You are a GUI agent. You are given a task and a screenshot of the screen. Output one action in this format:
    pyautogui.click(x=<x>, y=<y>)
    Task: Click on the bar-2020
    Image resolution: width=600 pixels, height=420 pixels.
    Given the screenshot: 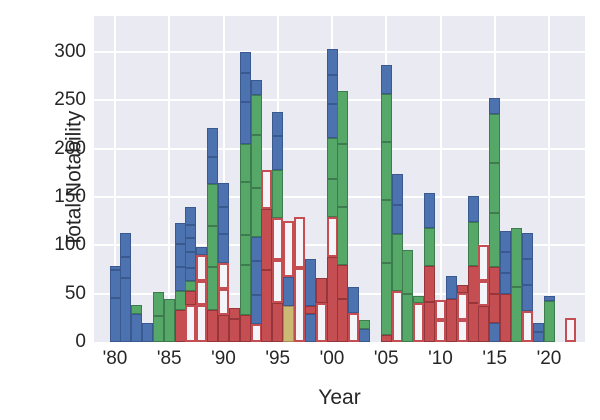 What is the action you would take?
    pyautogui.click(x=549, y=318)
    